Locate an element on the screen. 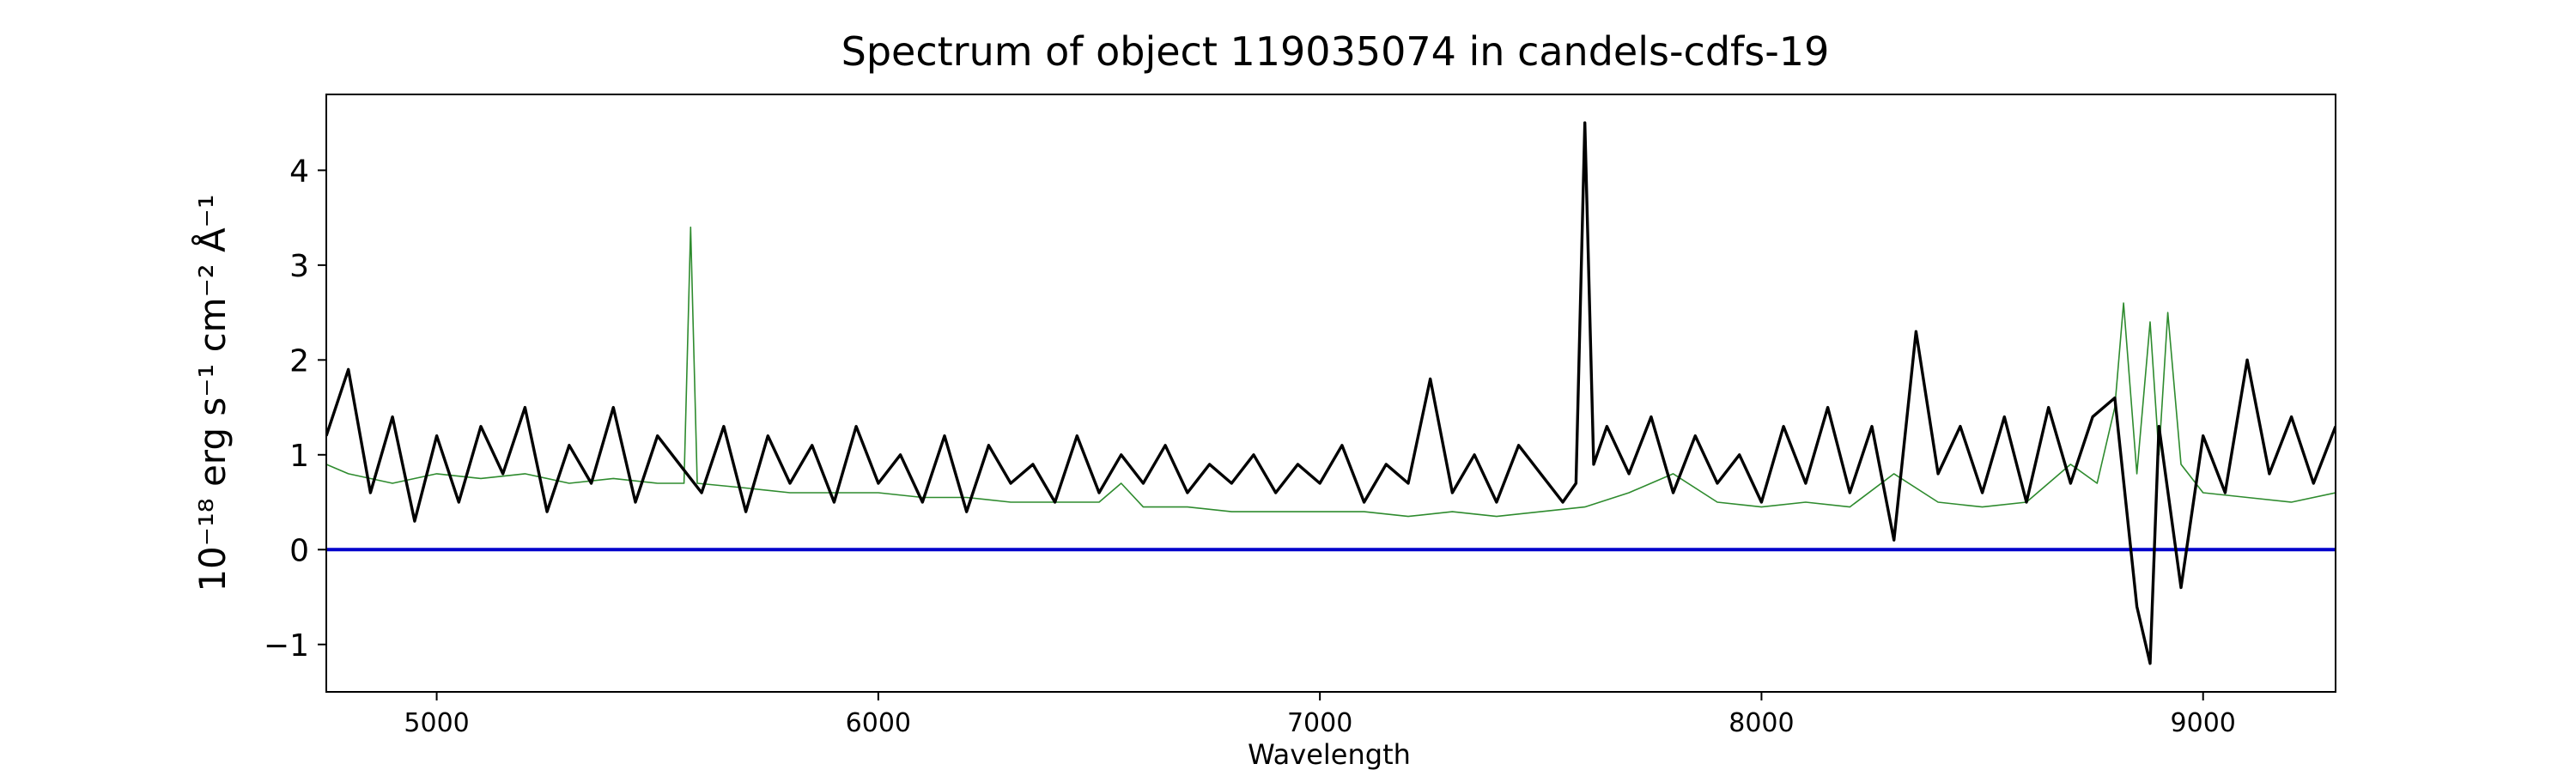 This screenshot has height=776, width=2576. x-tick-label: 7000 is located at coordinates (1319, 723).